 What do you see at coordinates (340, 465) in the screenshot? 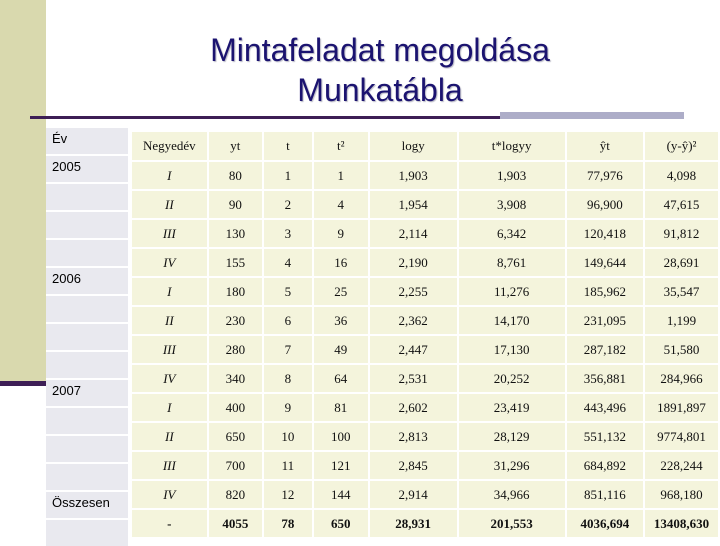
I see `value-cell: 121` at bounding box center [340, 465].